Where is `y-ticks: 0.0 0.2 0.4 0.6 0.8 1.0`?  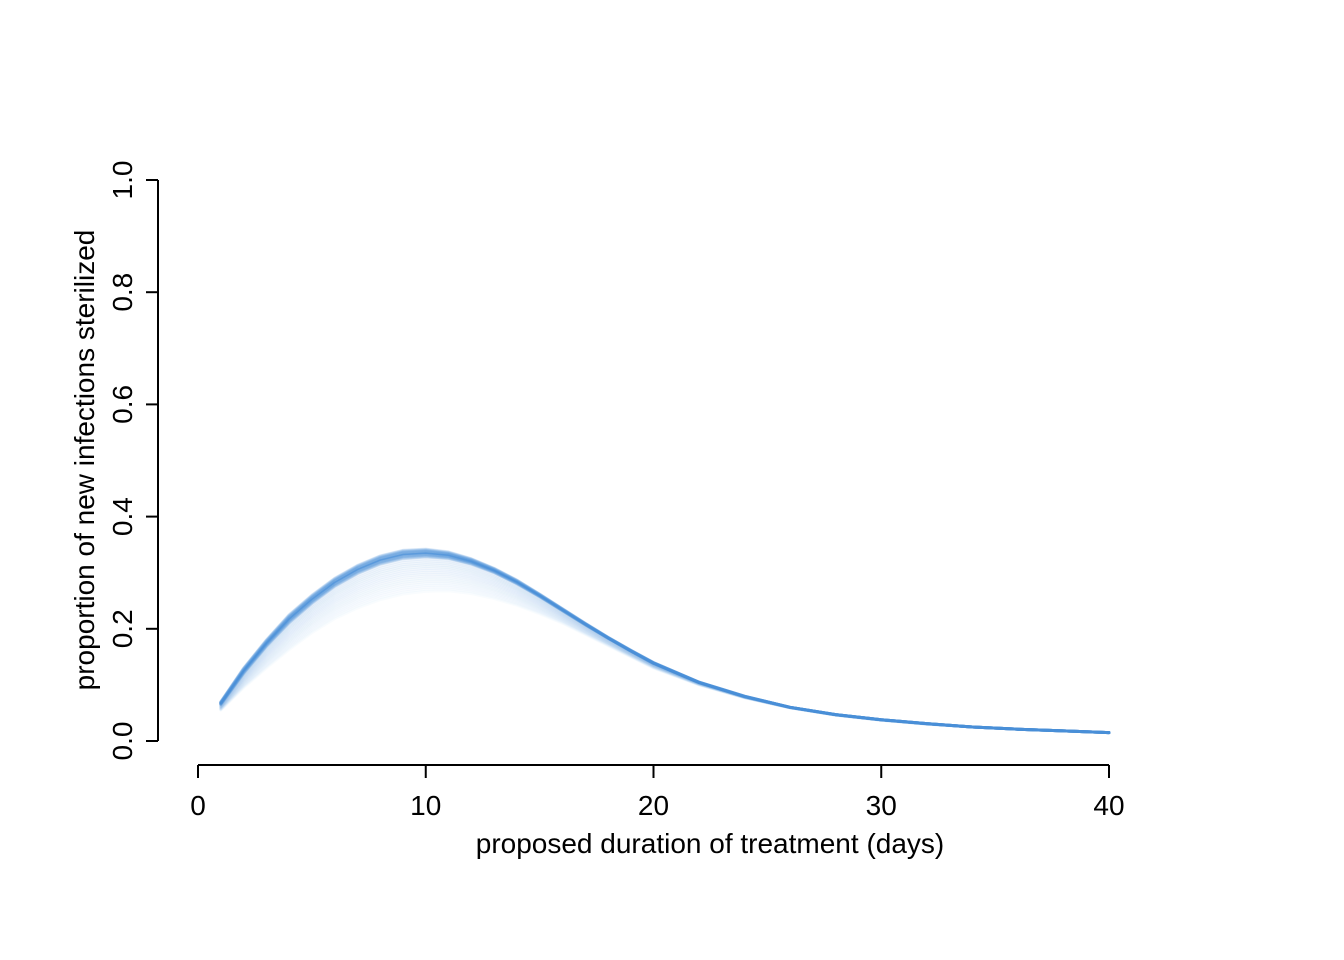
y-ticks: 0.0 0.2 0.4 0.6 0.8 1.0 is located at coordinates (132, 461).